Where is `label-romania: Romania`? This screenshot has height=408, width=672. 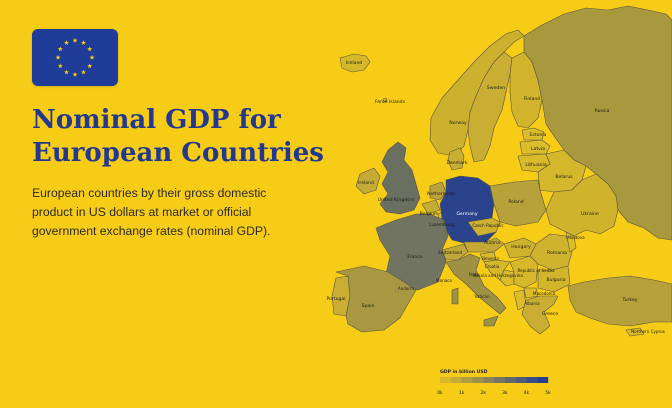
label-romania: Romania is located at coordinates (557, 253).